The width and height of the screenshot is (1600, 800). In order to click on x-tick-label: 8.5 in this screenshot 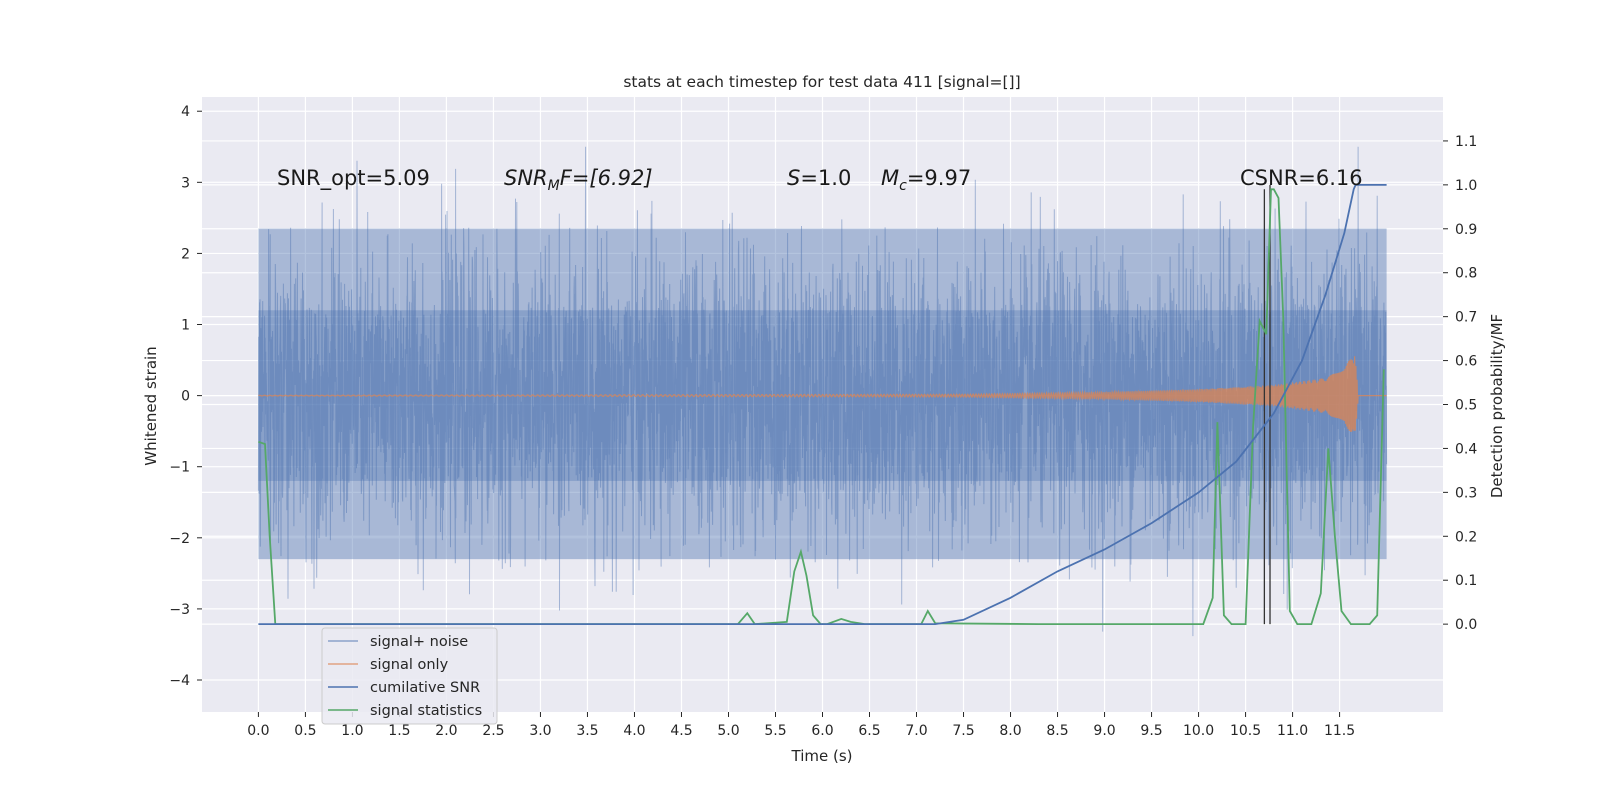, I will do `click(1057, 731)`.